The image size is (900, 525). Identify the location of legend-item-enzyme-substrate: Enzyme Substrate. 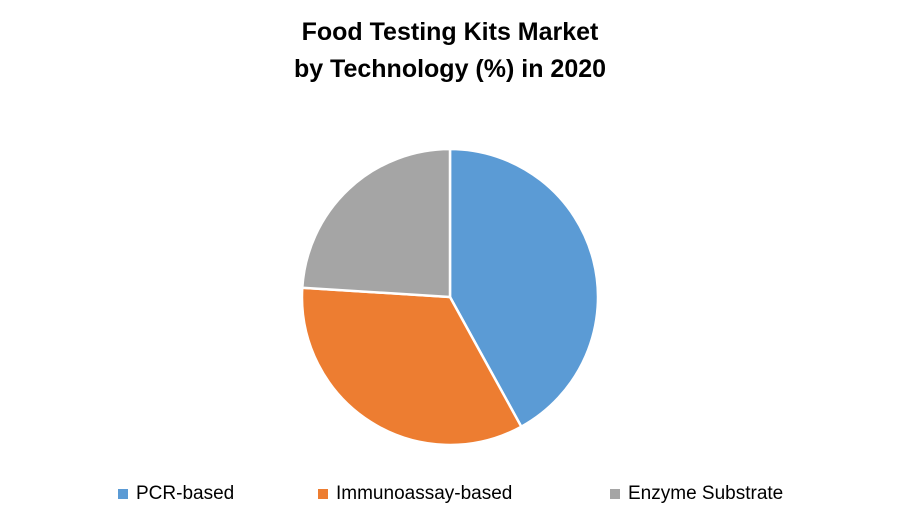
(696, 494).